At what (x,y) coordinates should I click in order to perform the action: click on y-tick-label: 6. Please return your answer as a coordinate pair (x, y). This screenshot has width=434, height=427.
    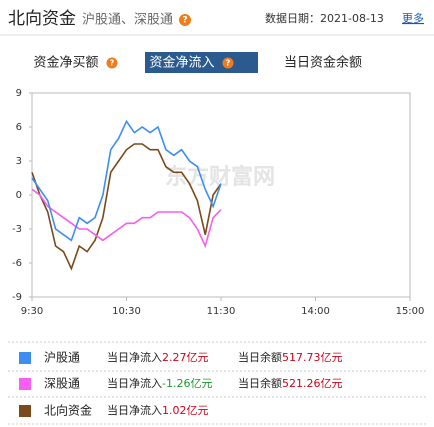
    Looking at the image, I should click on (19, 127).